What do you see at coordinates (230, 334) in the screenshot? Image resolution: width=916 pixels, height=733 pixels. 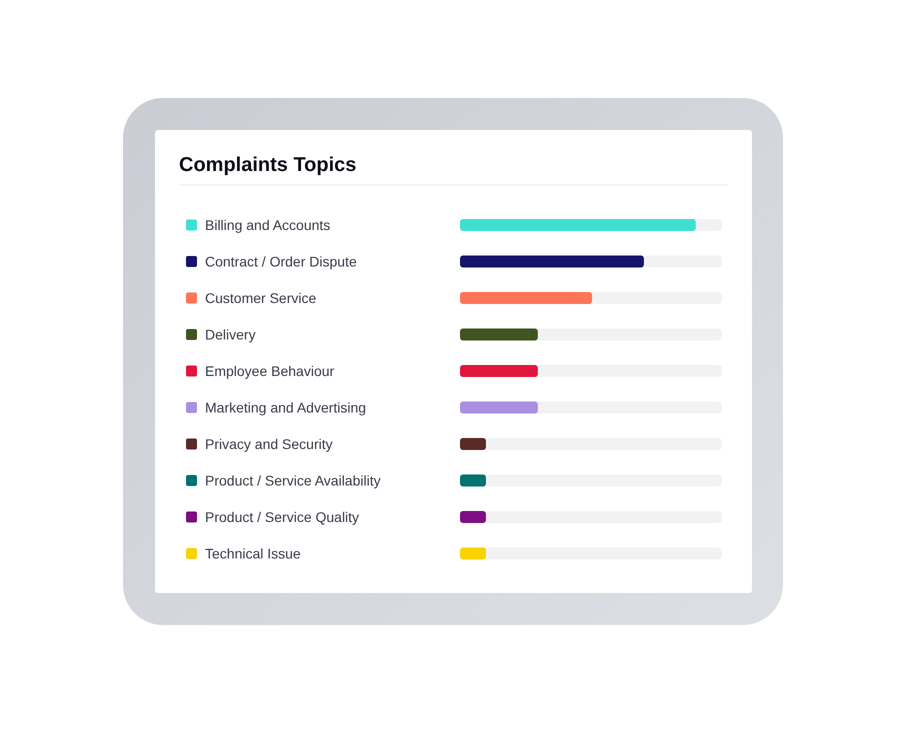 I see `y-tick-label: Delivery` at bounding box center [230, 334].